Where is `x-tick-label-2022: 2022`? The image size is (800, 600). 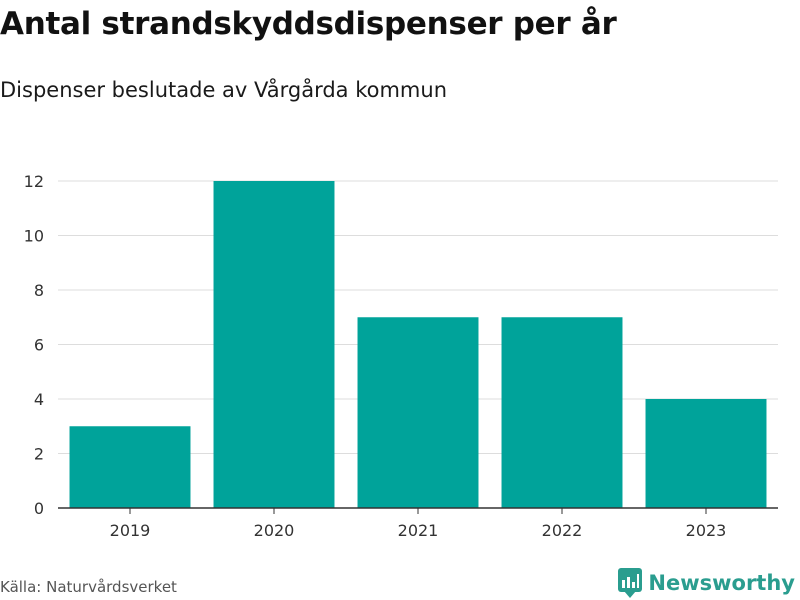
x-tick-label-2022: 2022 is located at coordinates (562, 530).